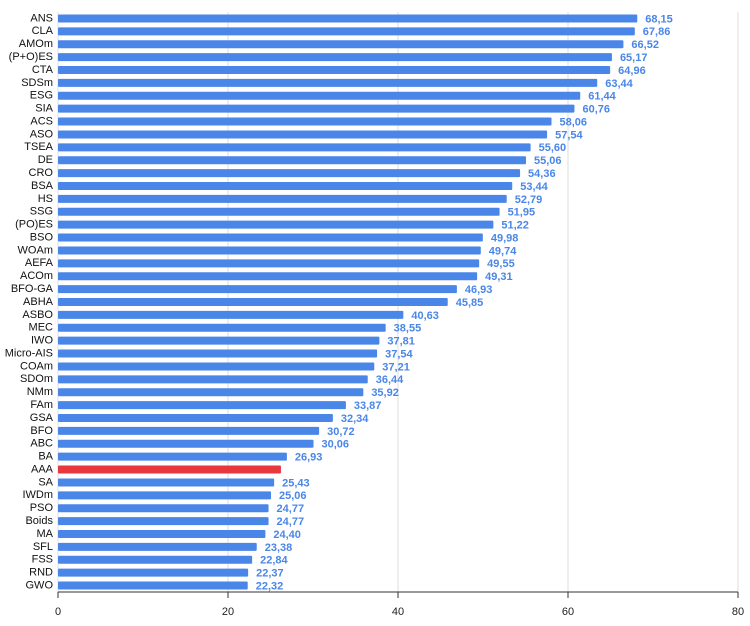 The image size is (750, 626). What do you see at coordinates (548, 161) in the screenshot?
I see `value-label: 55,06` at bounding box center [548, 161].